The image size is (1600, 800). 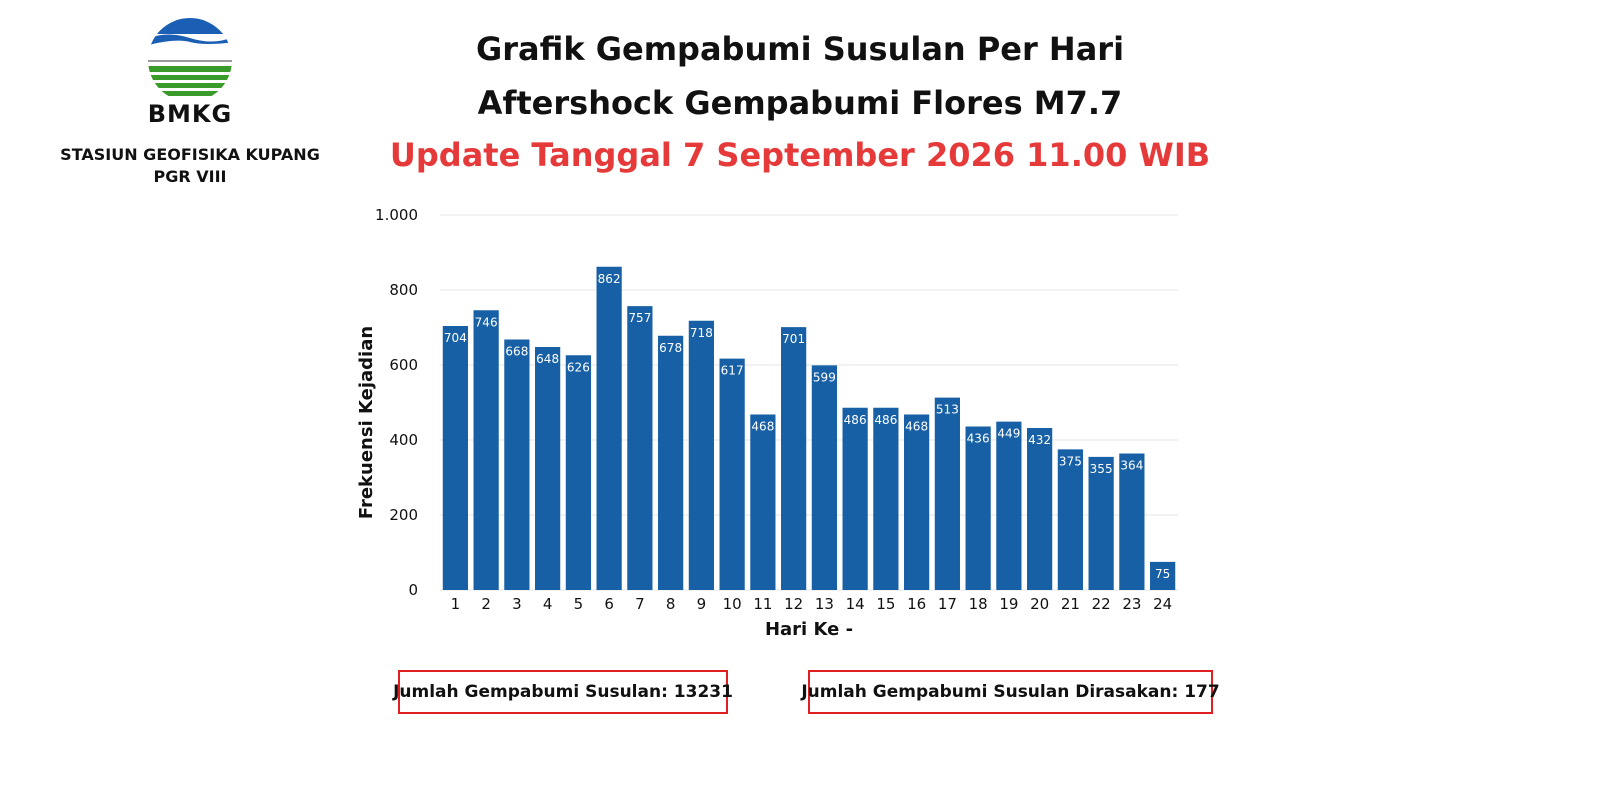 I want to click on bar-value-label: 449, so click(x=1008, y=434).